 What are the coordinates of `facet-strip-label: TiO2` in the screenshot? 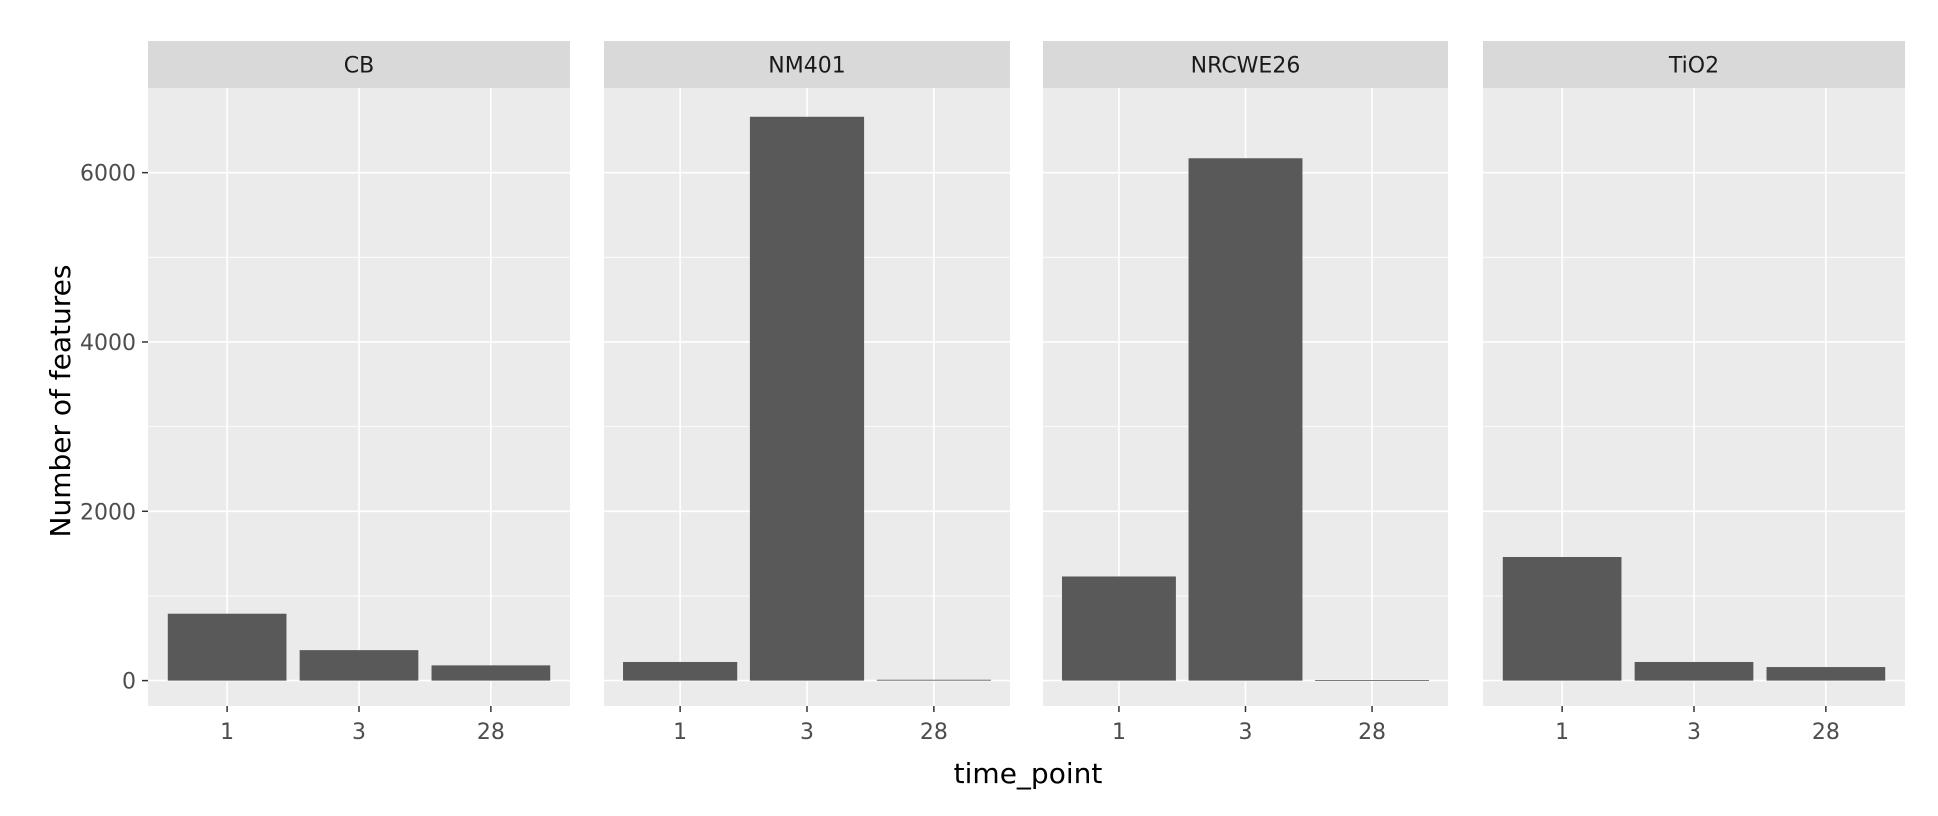 It's located at (1693, 66).